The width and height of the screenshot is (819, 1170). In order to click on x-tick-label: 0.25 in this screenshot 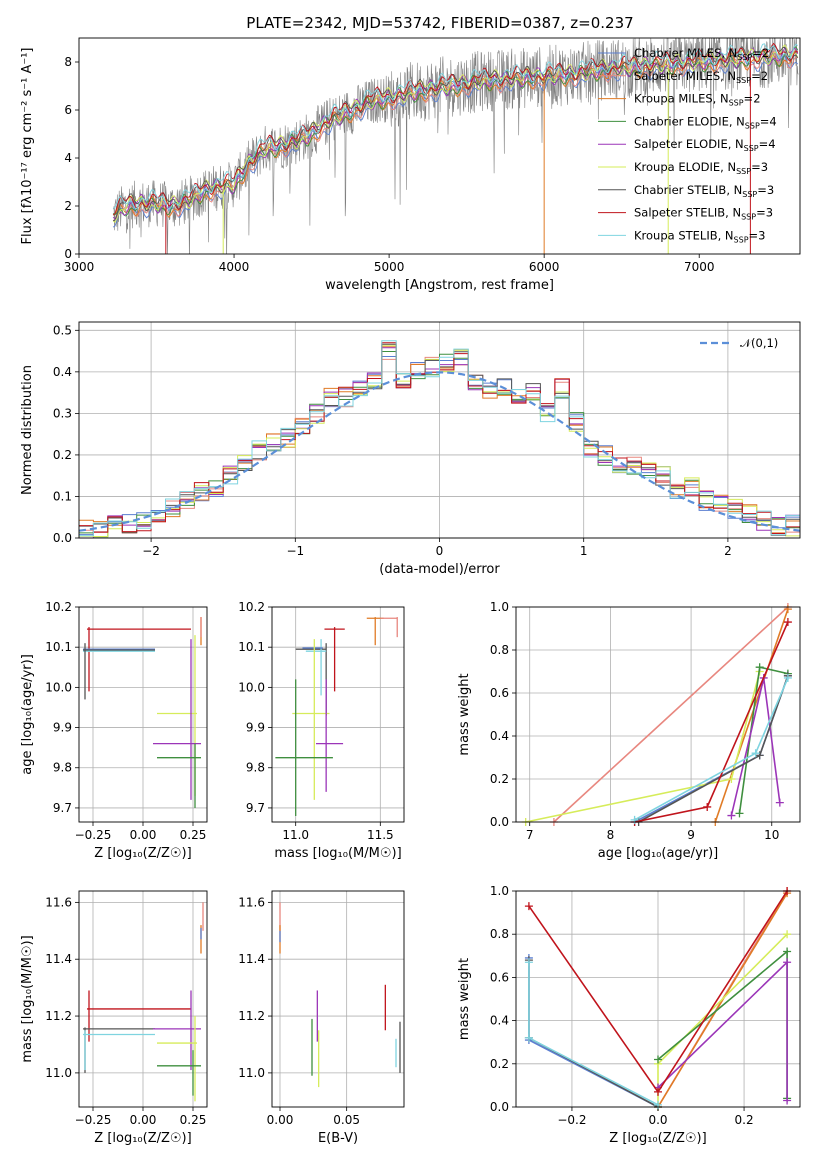, I will do `click(193, 835)`.